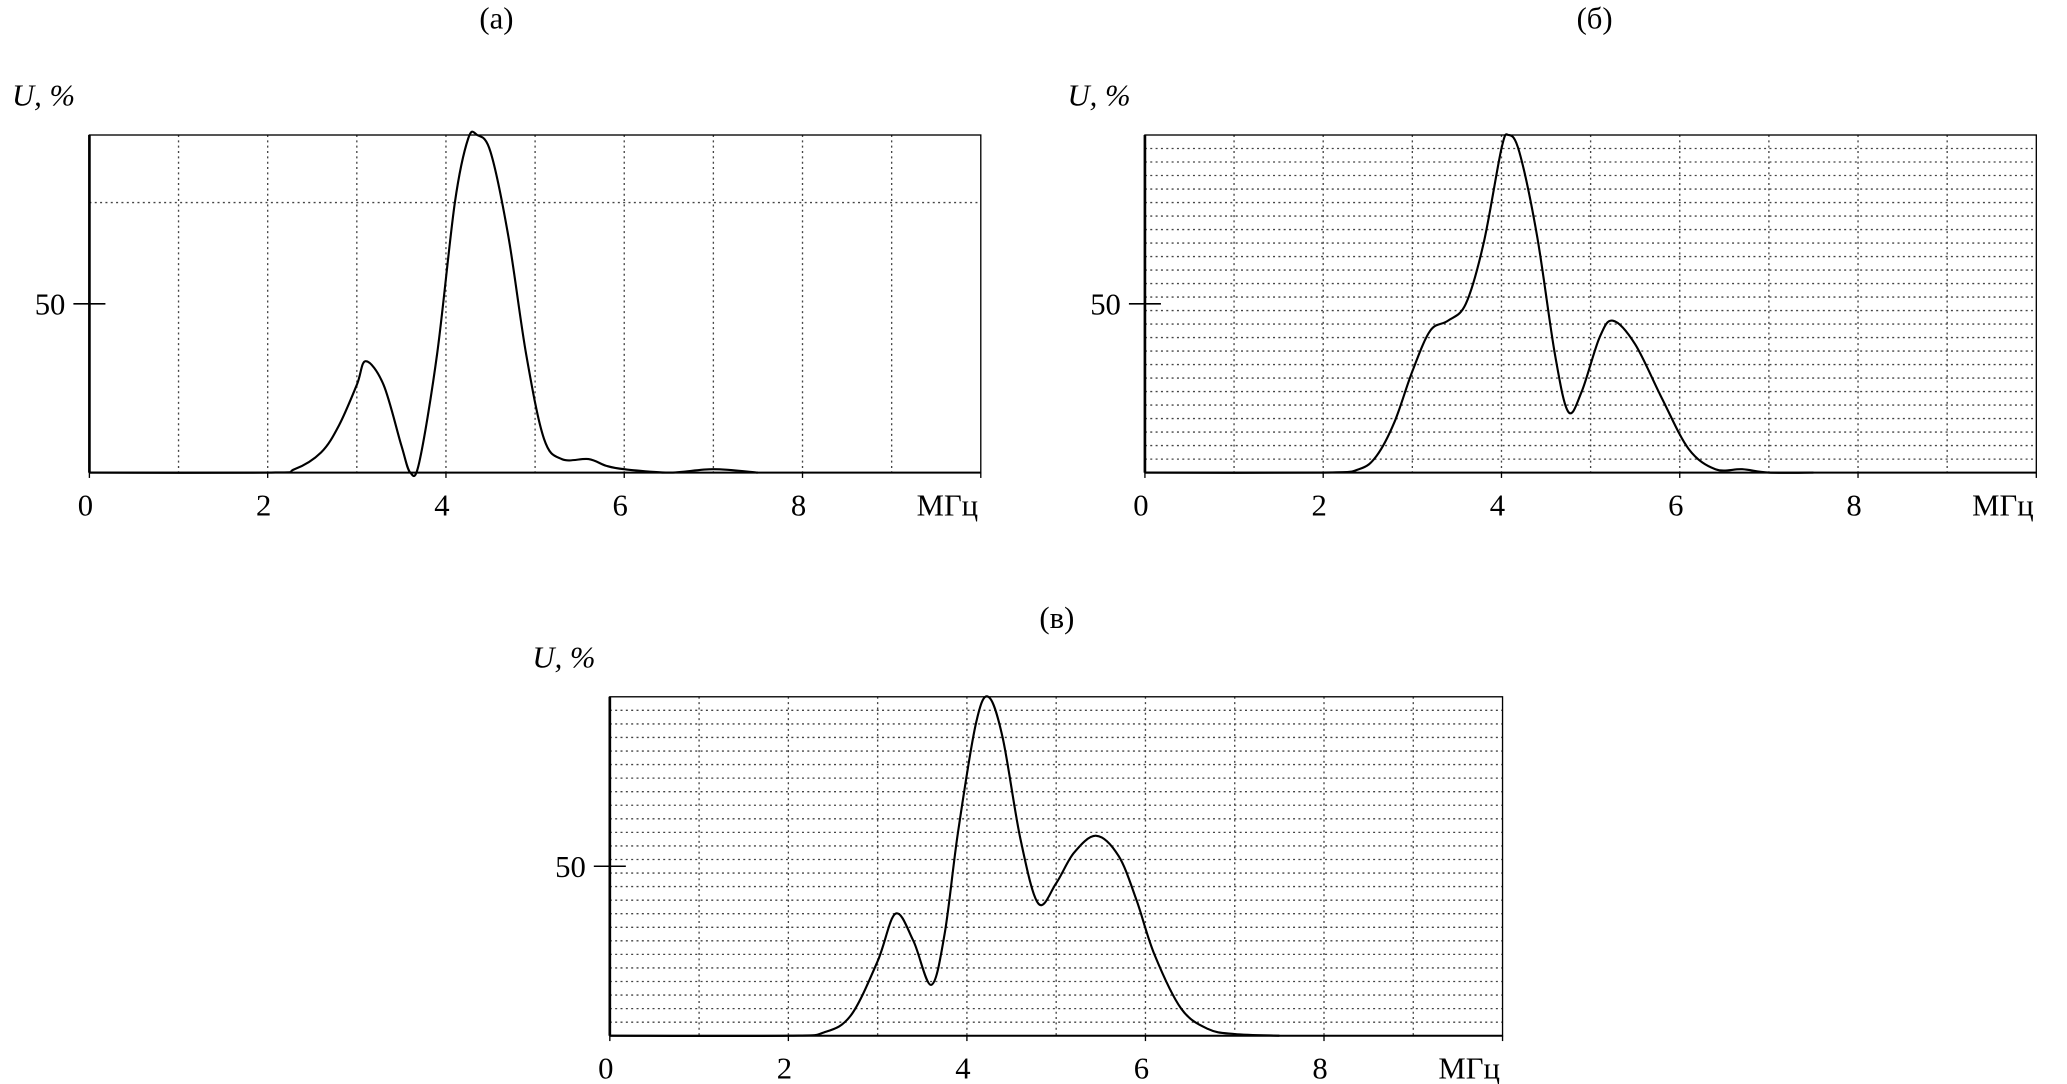  I want to click on panel-title: (б), so click(1595, 19).